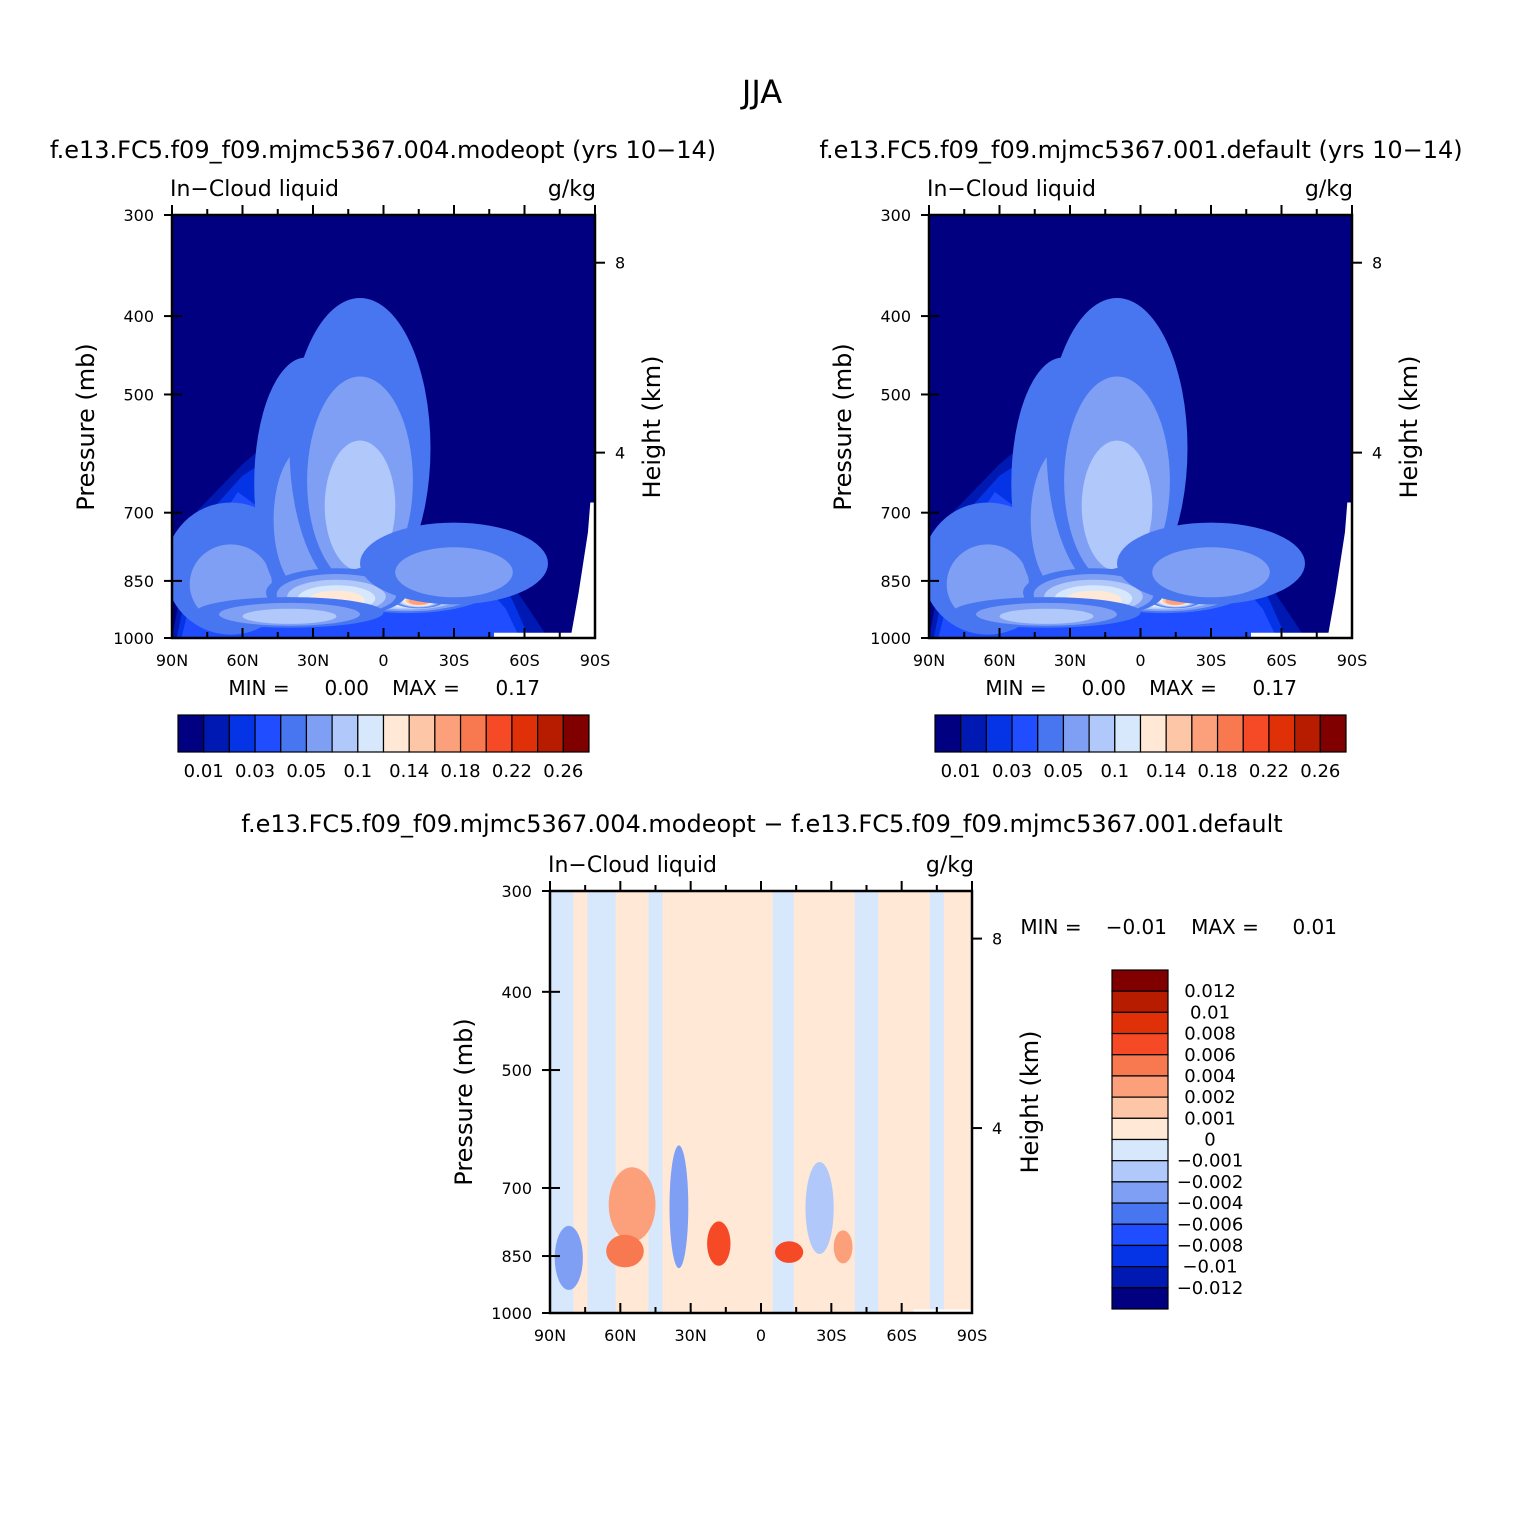 The image size is (1524, 1524). I want to click on contour-plot: 90N 60N 30N 0 30S 60S 90S 300 400 500 700 850 1000 8 4, so click(746, 1113).